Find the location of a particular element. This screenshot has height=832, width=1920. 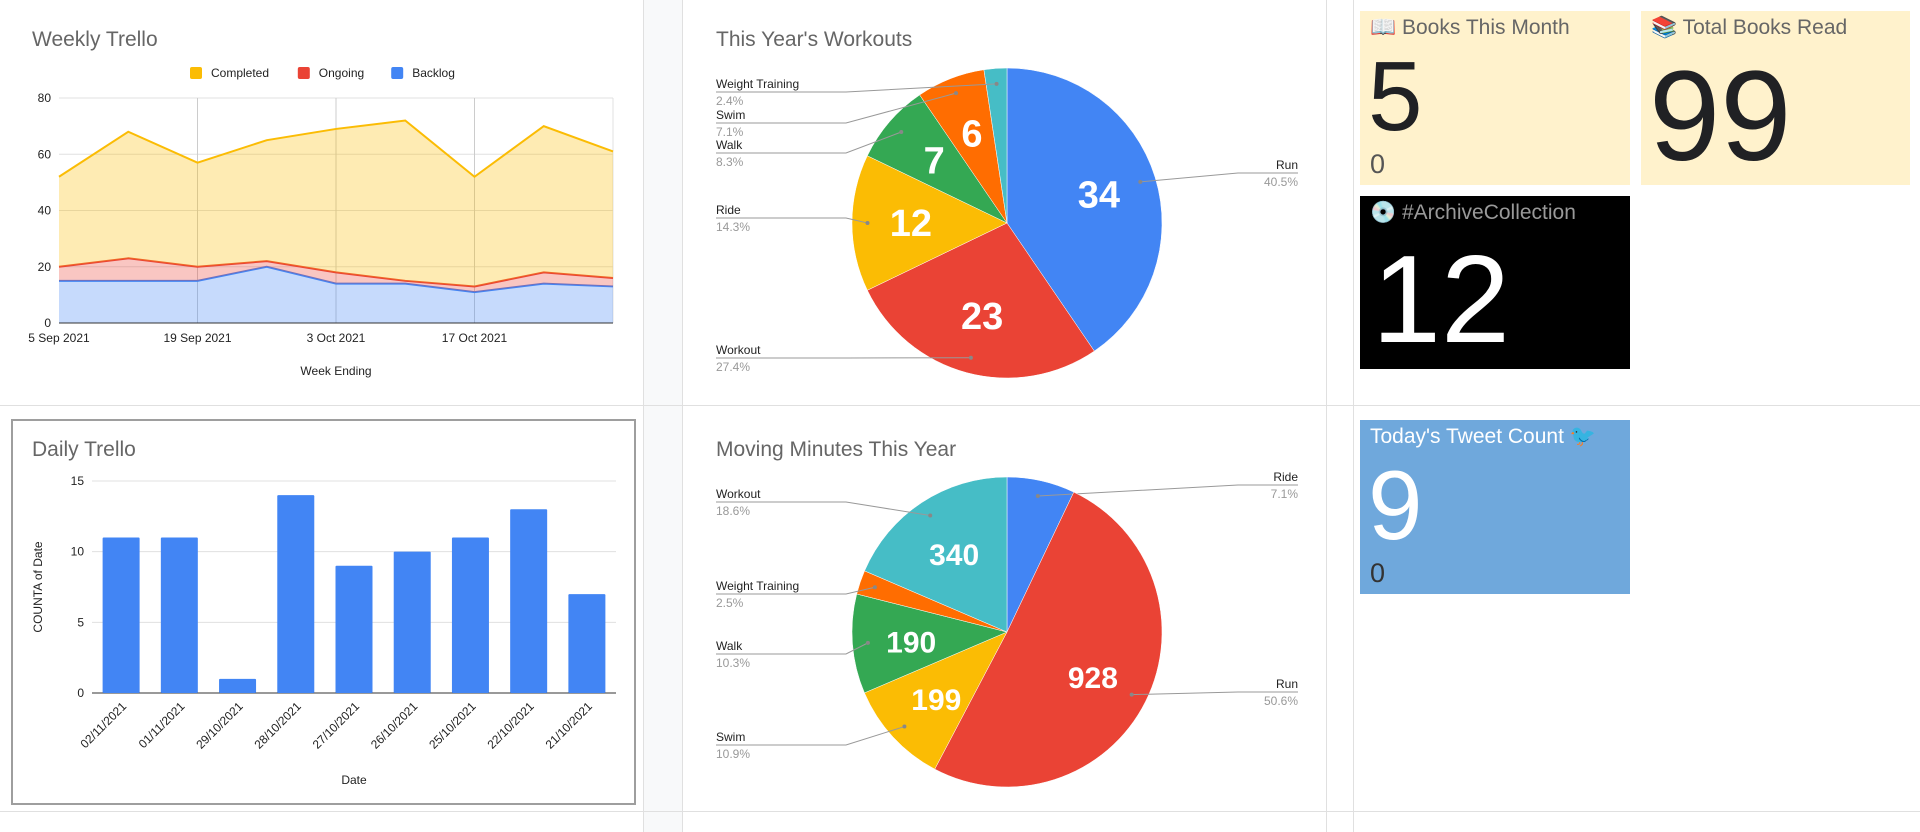

slice-label: Swim is located at coordinates (730, 115).